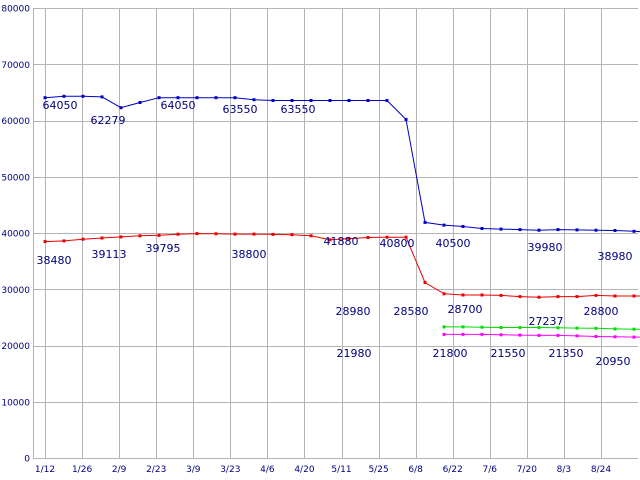  Describe the element at coordinates (298, 109) in the screenshot. I see `data-point-value-label: 63550` at that location.